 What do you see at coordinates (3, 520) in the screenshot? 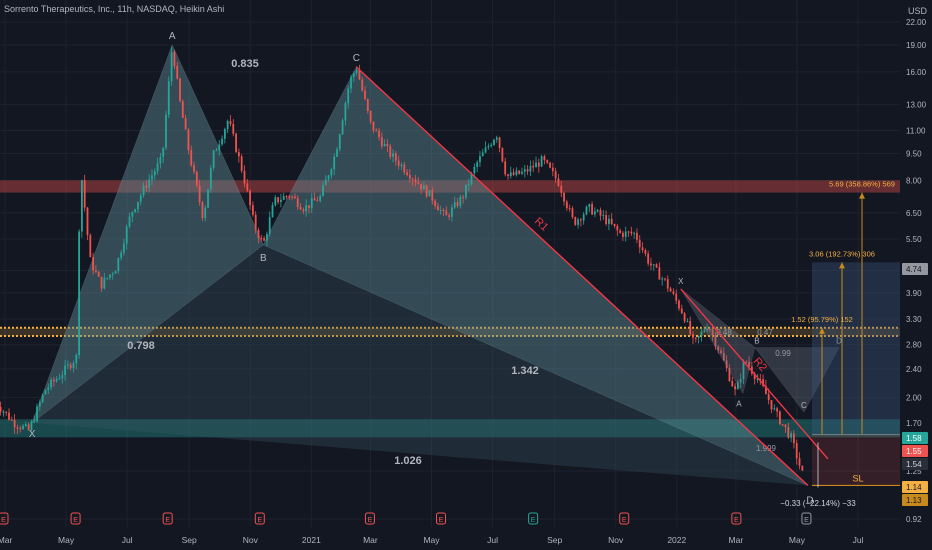
I see `earnings-marker-label: E` at bounding box center [3, 520].